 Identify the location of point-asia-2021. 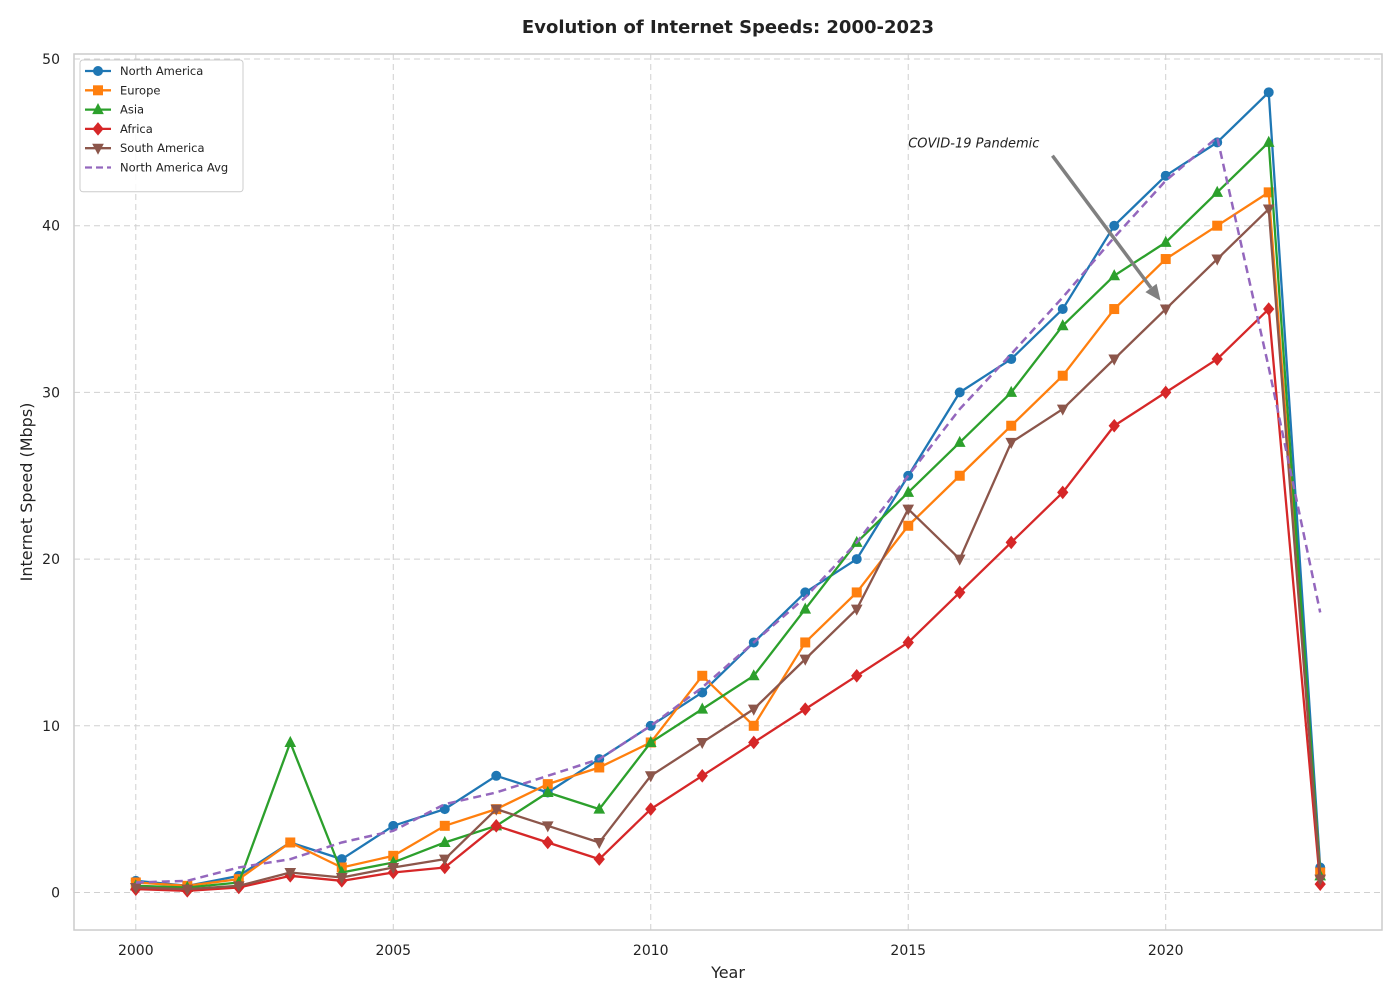
(1217, 191).